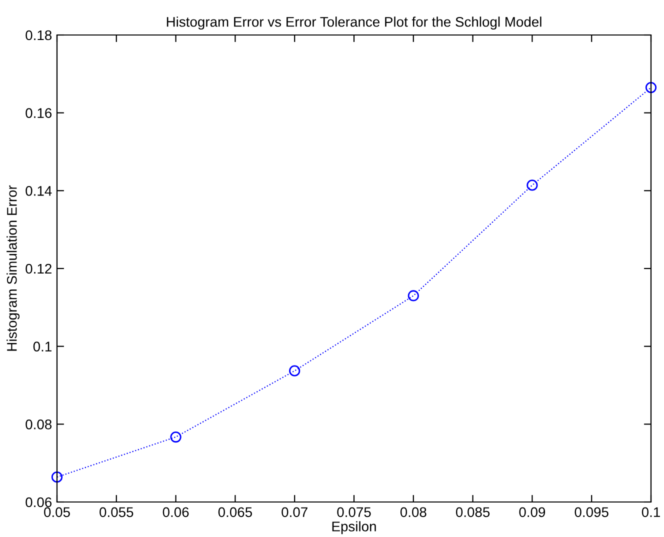 The width and height of the screenshot is (664, 537). What do you see at coordinates (39, 502) in the screenshot?
I see `y-tick-label: 0.06` at bounding box center [39, 502].